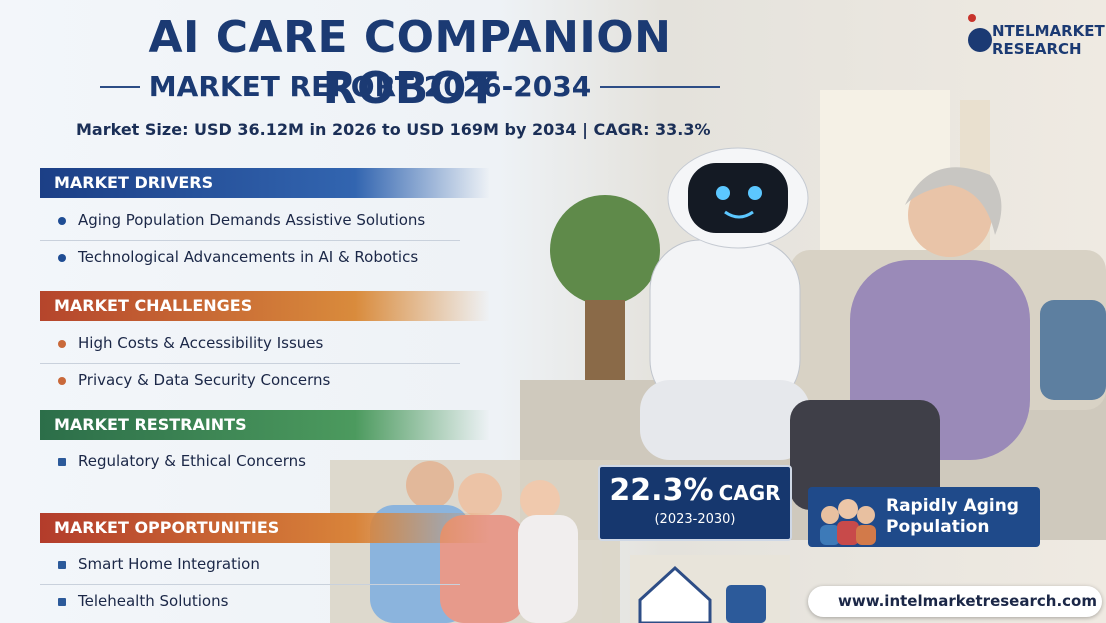 The height and width of the screenshot is (623, 1106). I want to click on list-item: Smart Home Integration, so click(159, 564).